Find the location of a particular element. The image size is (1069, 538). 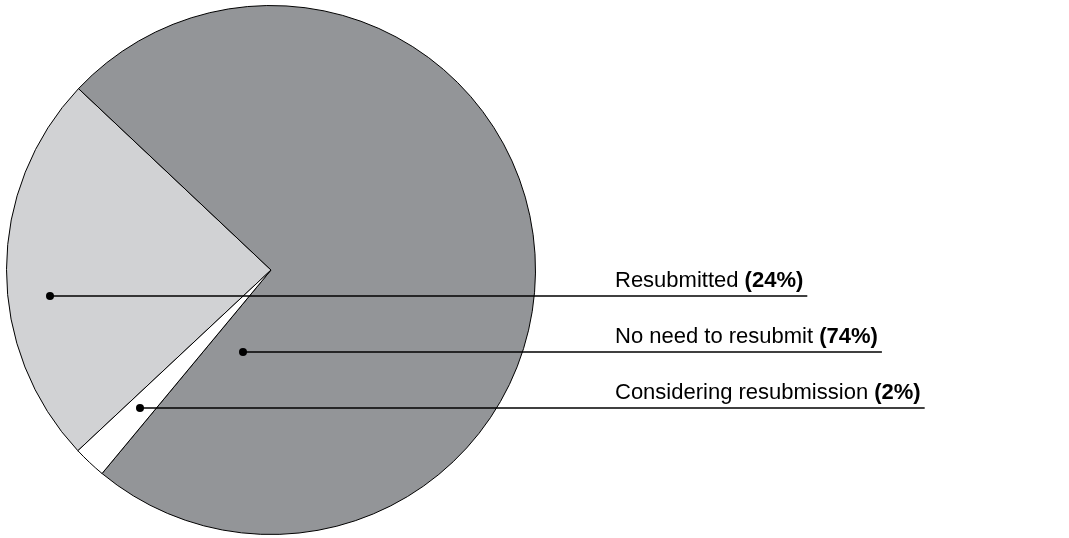

data-label: (24%) is located at coordinates (774, 279).